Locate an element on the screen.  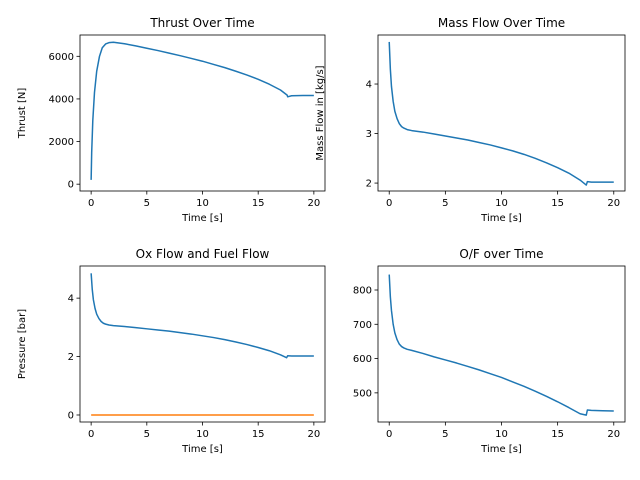
mass-flow-chart-title: Mass Flow Over Time is located at coordinates (501, 23).